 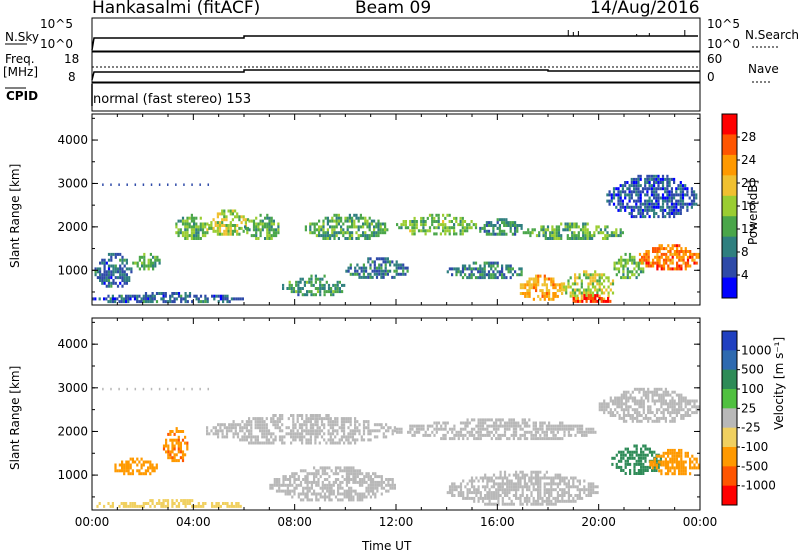 I want to click on freq-unit-label: [MHz], so click(x=21, y=72).